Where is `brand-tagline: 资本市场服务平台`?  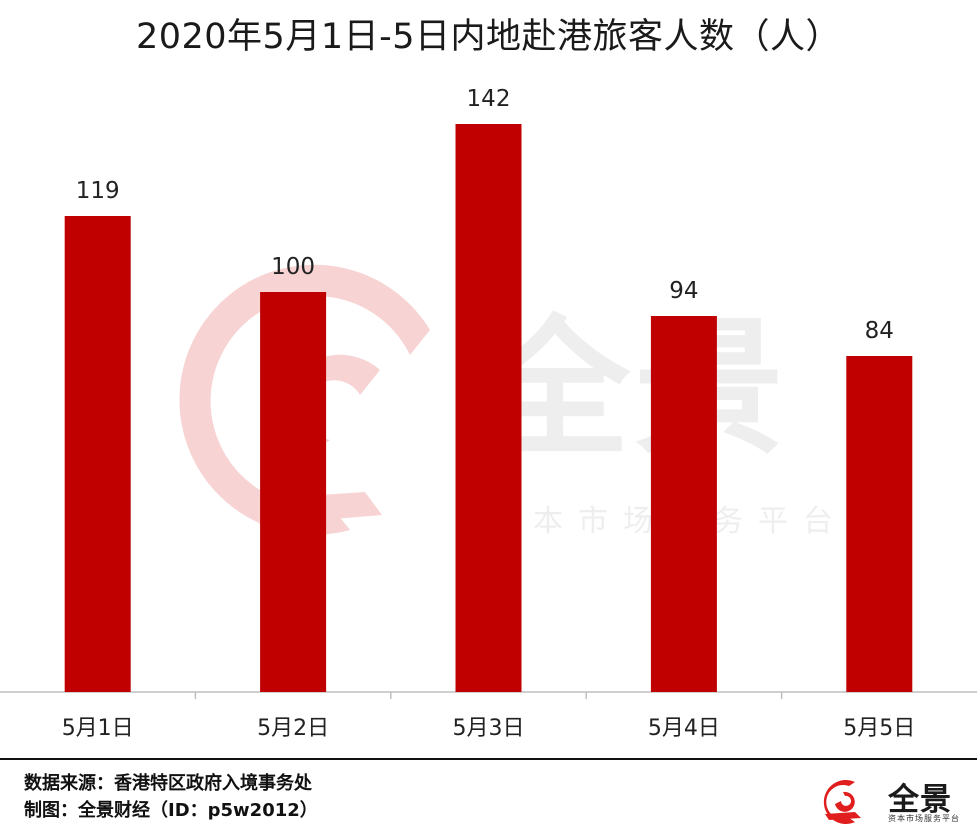
brand-tagline: 资本市场服务平台 is located at coordinates (924, 818).